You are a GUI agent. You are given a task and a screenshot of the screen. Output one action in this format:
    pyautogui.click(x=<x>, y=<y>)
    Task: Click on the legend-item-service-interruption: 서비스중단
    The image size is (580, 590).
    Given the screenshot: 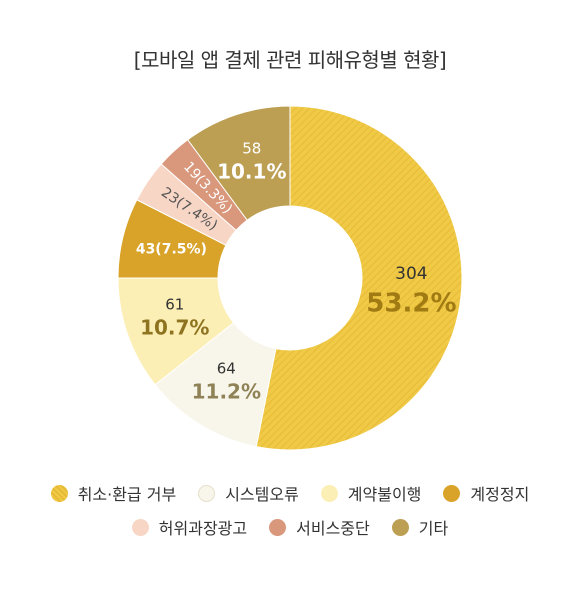 What is the action you would take?
    pyautogui.click(x=319, y=527)
    